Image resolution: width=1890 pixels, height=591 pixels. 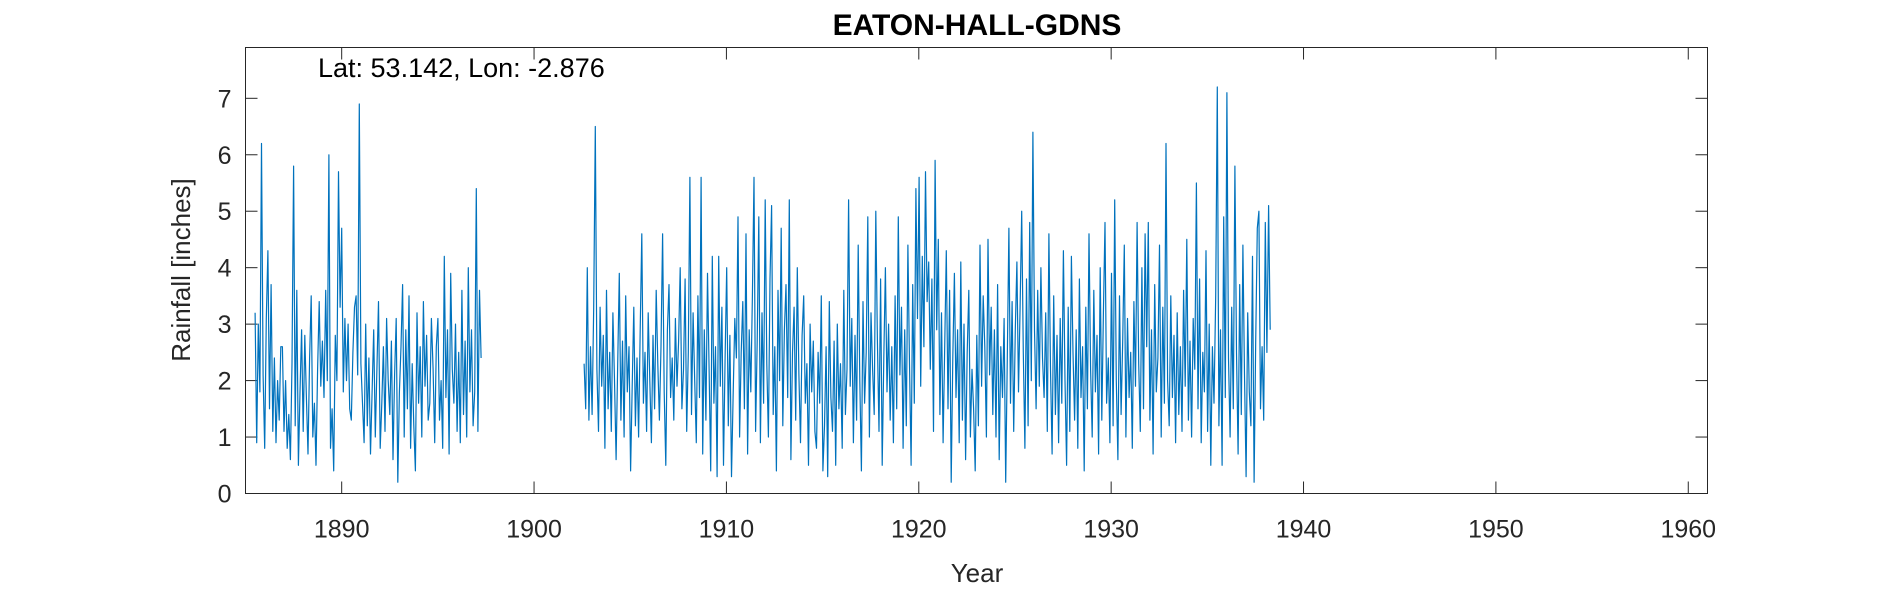 I want to click on y-tick-label: 4, so click(x=225, y=269).